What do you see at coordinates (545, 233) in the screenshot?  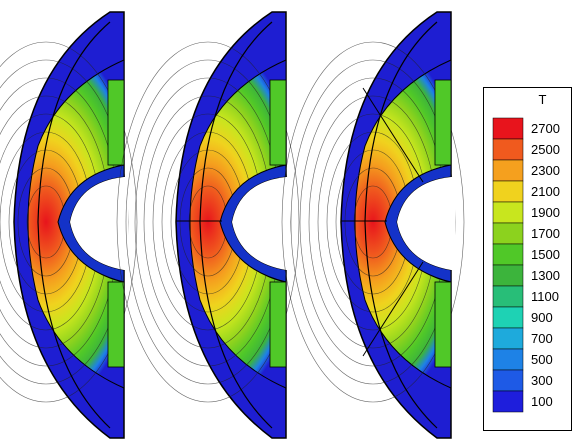 I see `legend-label: 1700` at bounding box center [545, 233].